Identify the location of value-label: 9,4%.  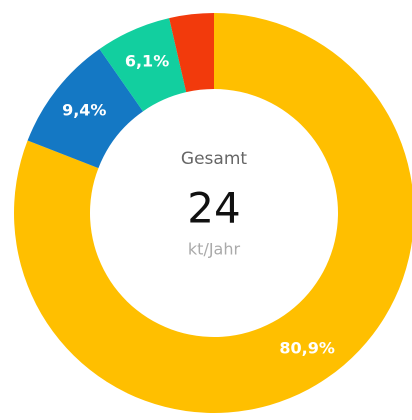
(84, 110).